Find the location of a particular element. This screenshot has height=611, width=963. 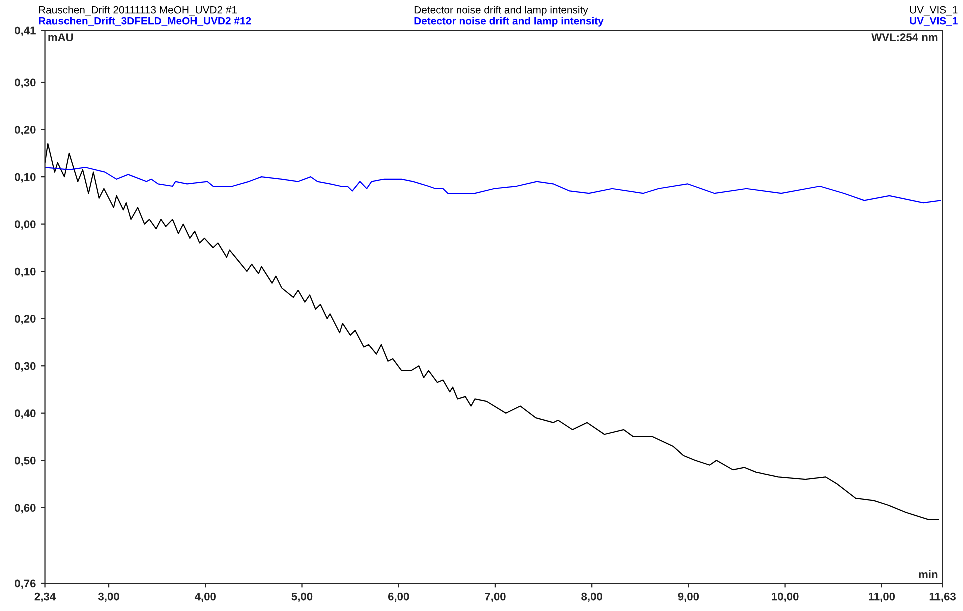

text: Rauschen_Drift_3DFELD_MeOH_UVD2 #12 is located at coordinates (145, 21).